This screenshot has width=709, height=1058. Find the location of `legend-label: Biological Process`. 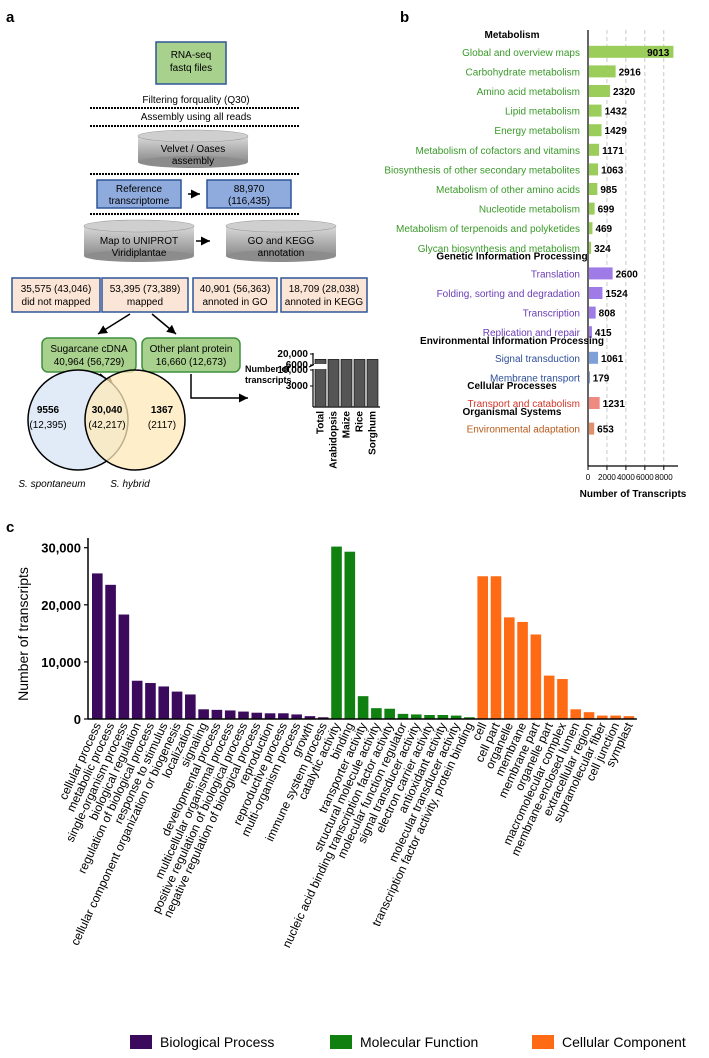

legend-label: Biological Process is located at coordinates (217, 1042).